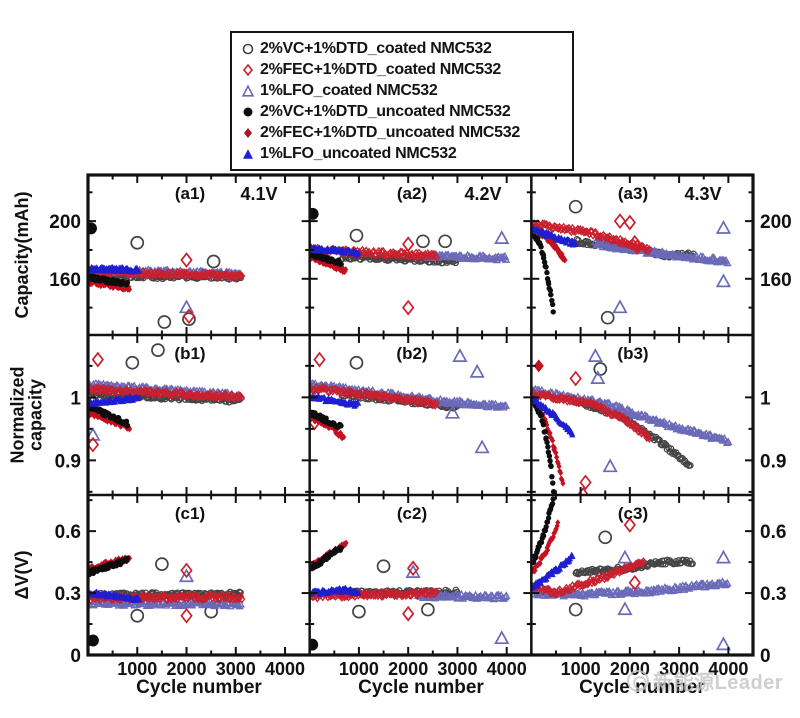 Image resolution: width=800 pixels, height=718 pixels. Describe the element at coordinates (412, 353) in the screenshot. I see `panel-label-b2: (b2)` at that location.